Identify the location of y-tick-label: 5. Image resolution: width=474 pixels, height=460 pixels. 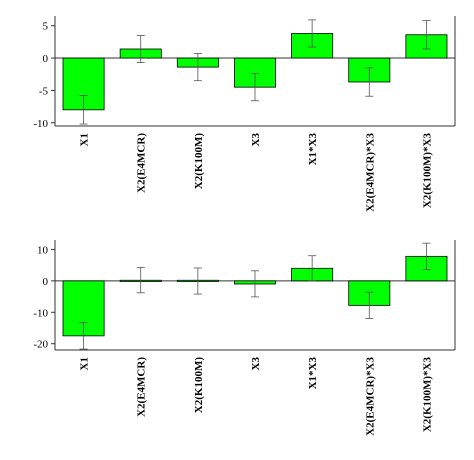
(46, 27).